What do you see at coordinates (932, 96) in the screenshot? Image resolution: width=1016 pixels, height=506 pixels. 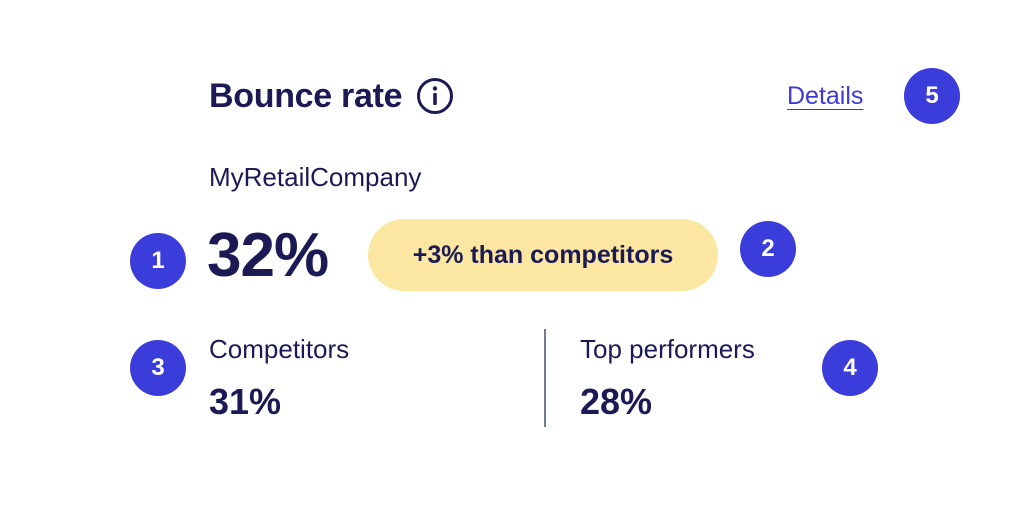 I see `annotation-marker-5: 5` at bounding box center [932, 96].